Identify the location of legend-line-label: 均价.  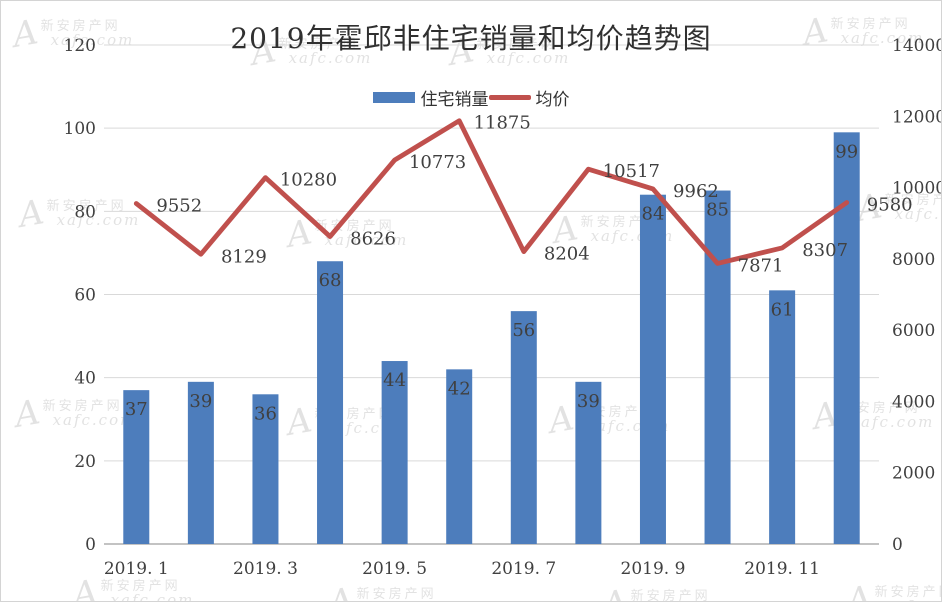
(552, 100).